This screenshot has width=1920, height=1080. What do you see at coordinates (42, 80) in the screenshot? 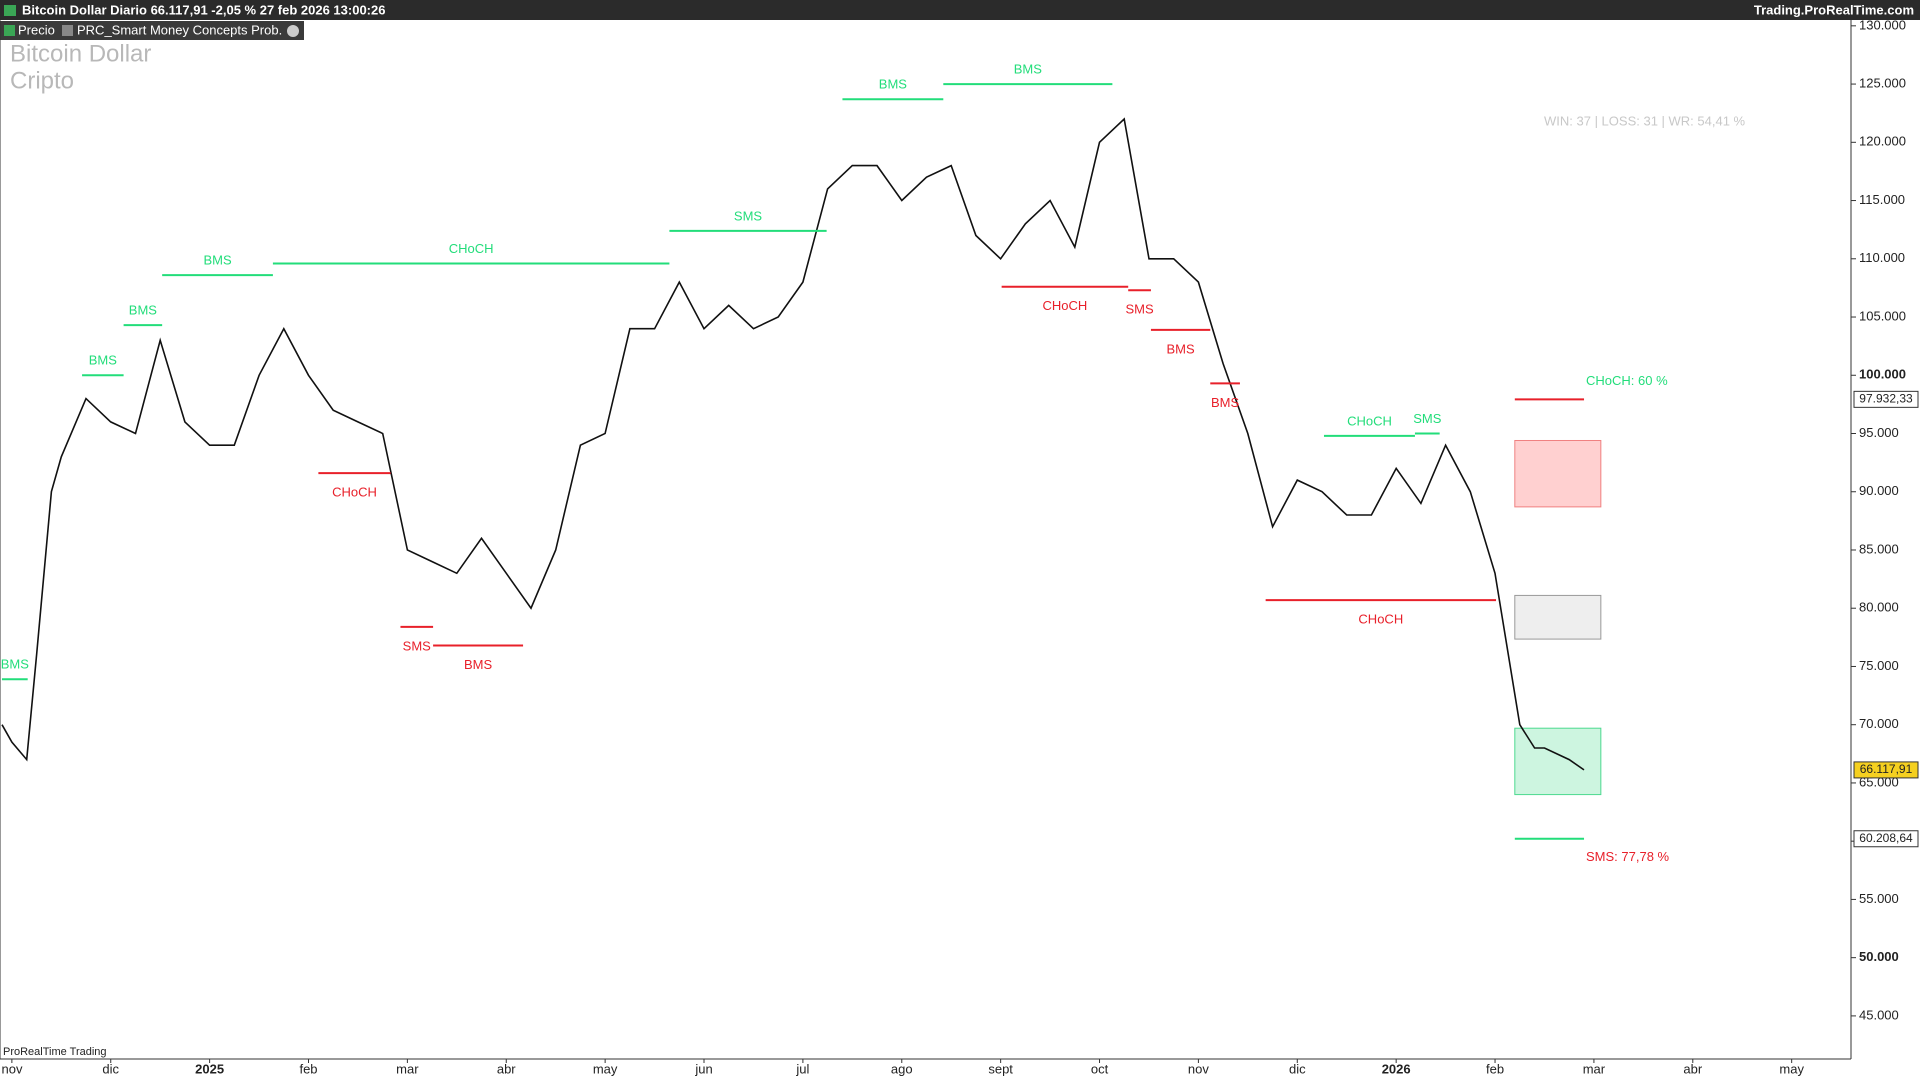
I see `watermark: Cripto` at bounding box center [42, 80].